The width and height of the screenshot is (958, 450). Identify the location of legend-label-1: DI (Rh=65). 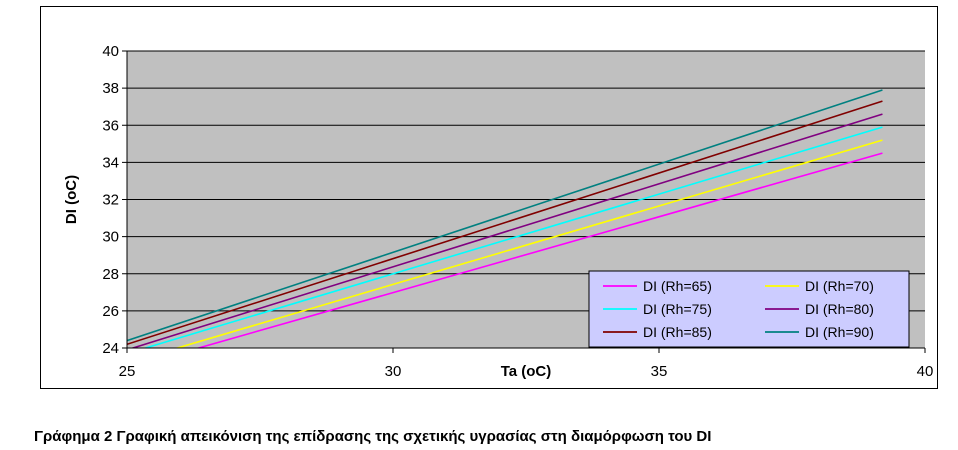
(677, 286).